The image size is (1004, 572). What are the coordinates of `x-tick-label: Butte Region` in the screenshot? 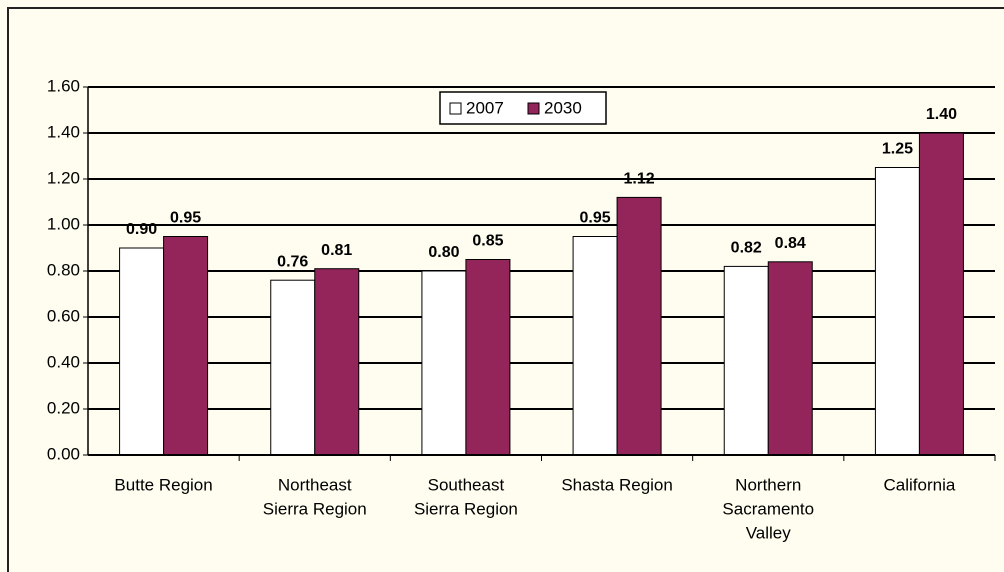 It's located at (163, 484).